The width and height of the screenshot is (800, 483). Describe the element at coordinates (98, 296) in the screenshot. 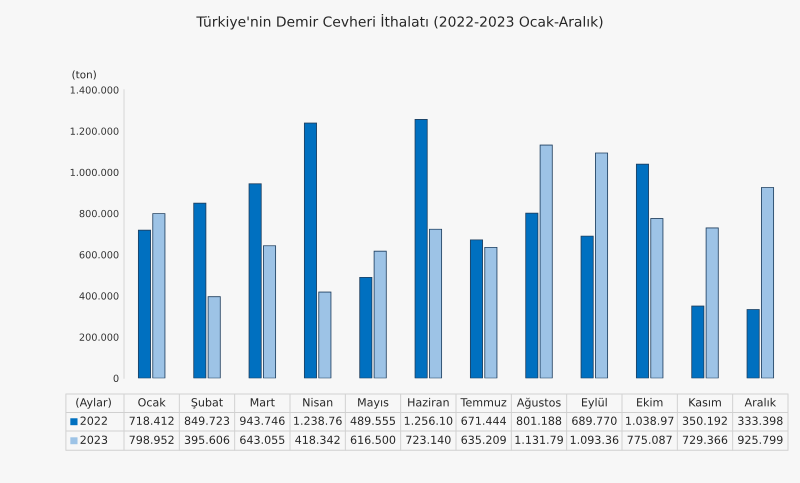

I see `y-tick-label: 400.000` at that location.